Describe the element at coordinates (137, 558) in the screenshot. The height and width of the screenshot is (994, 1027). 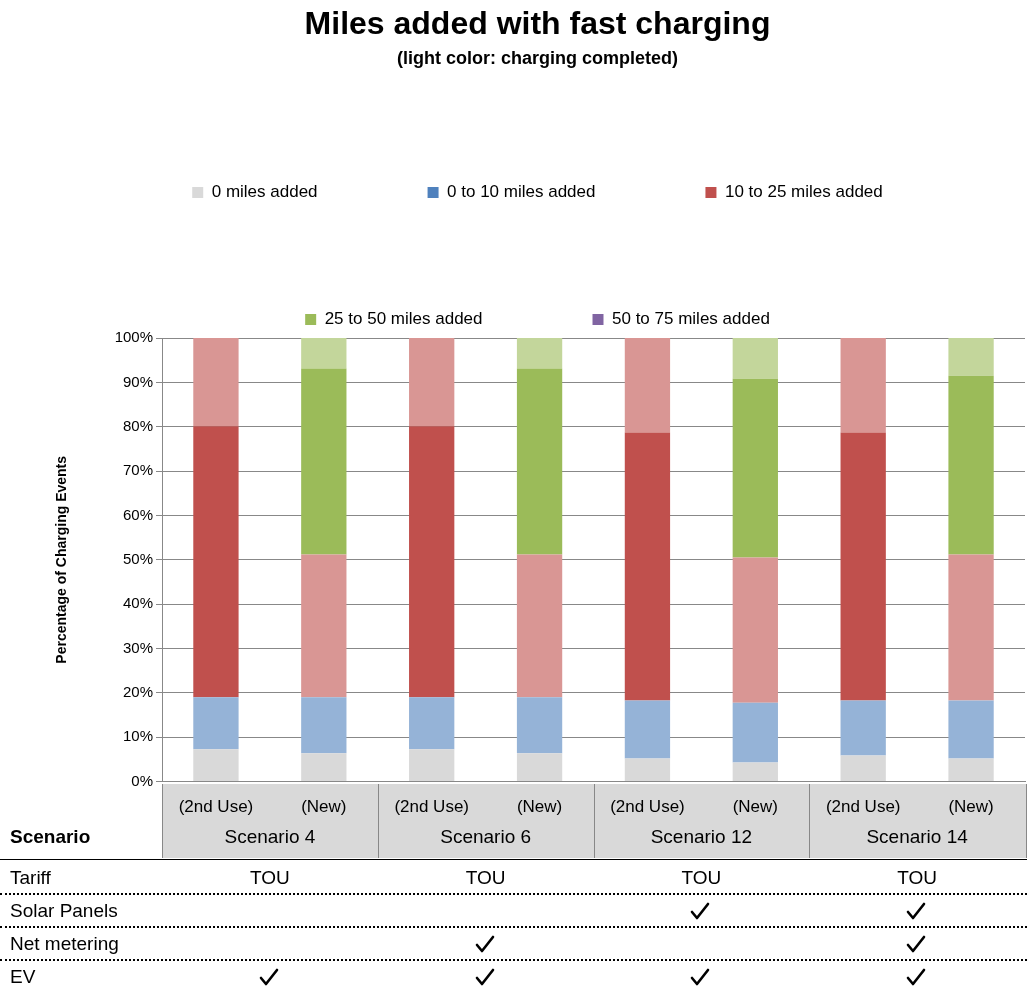
I see `y-tick-label: 50%` at that location.